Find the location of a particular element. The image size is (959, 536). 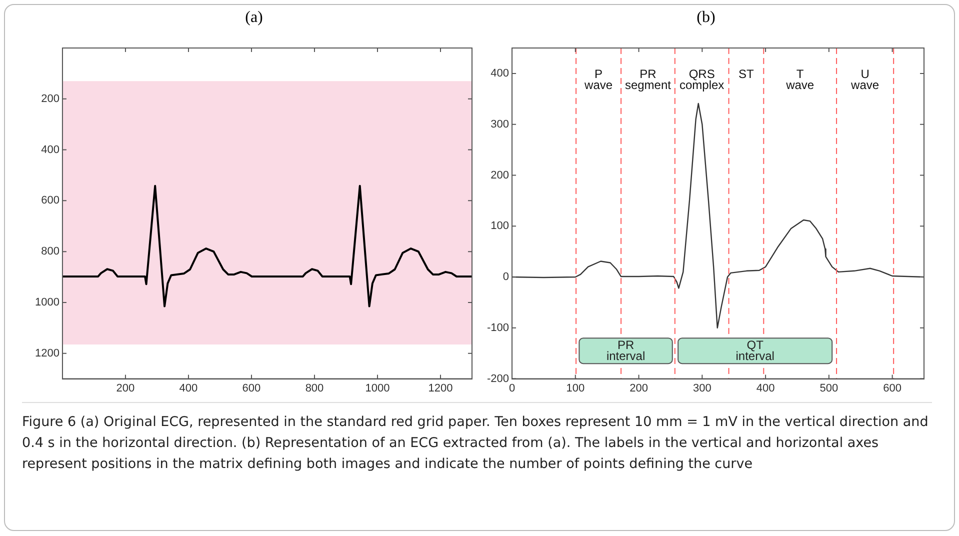

chart-title: (a) is located at coordinates (254, 18).